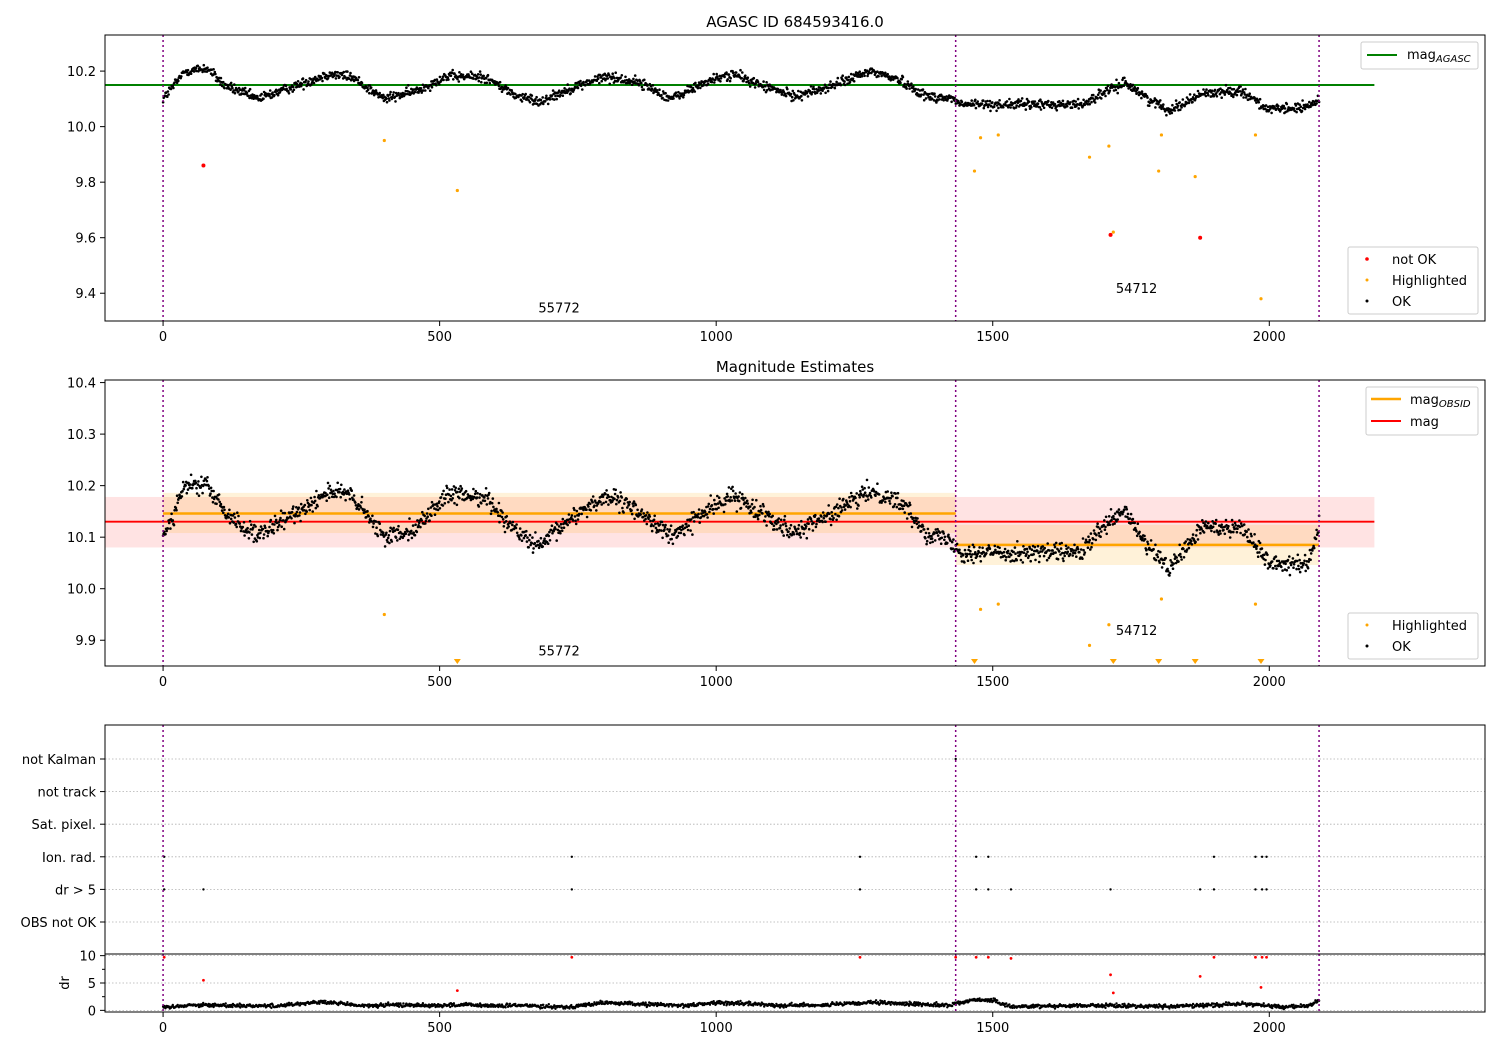 The height and width of the screenshot is (1050, 1500). Describe the element at coordinates (716, 337) in the screenshot. I see `x-tick-label: 1000` at that location.